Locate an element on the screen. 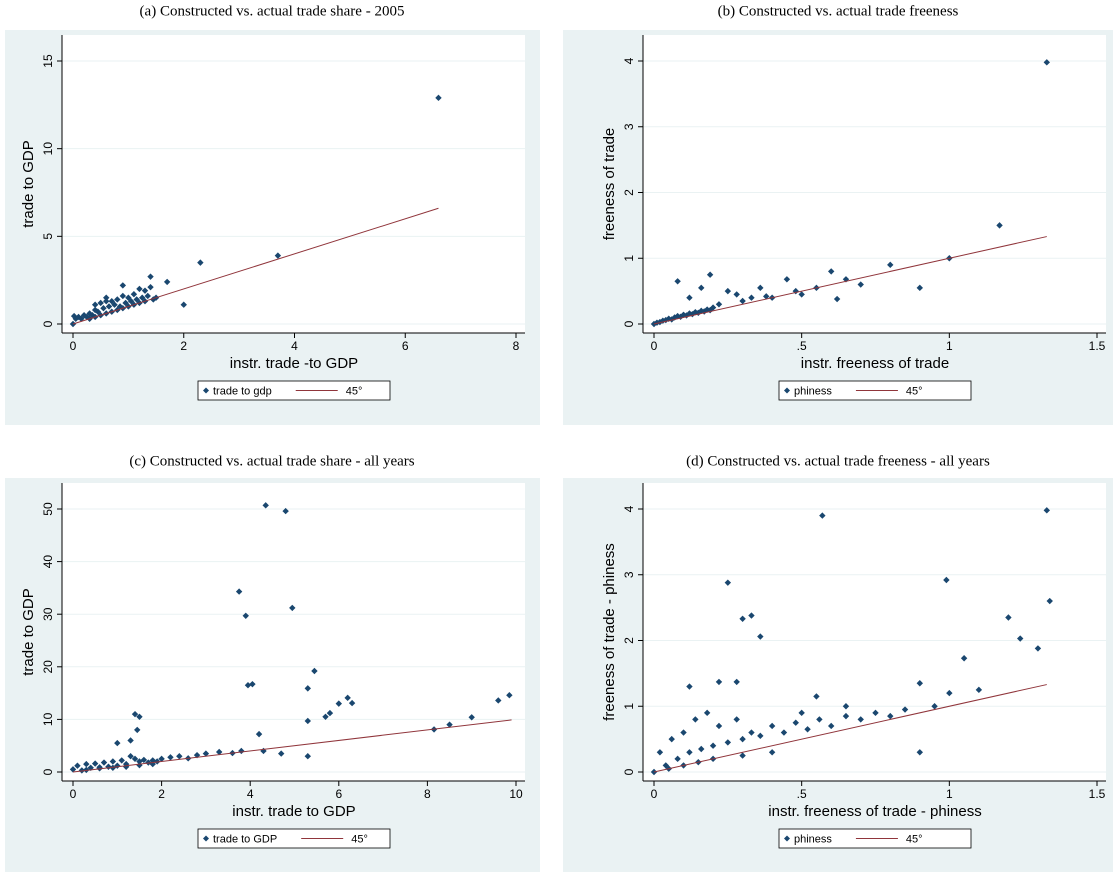 Image resolution: width=1116 pixels, height=872 pixels. x-tick-label: 4 is located at coordinates (294, 346).